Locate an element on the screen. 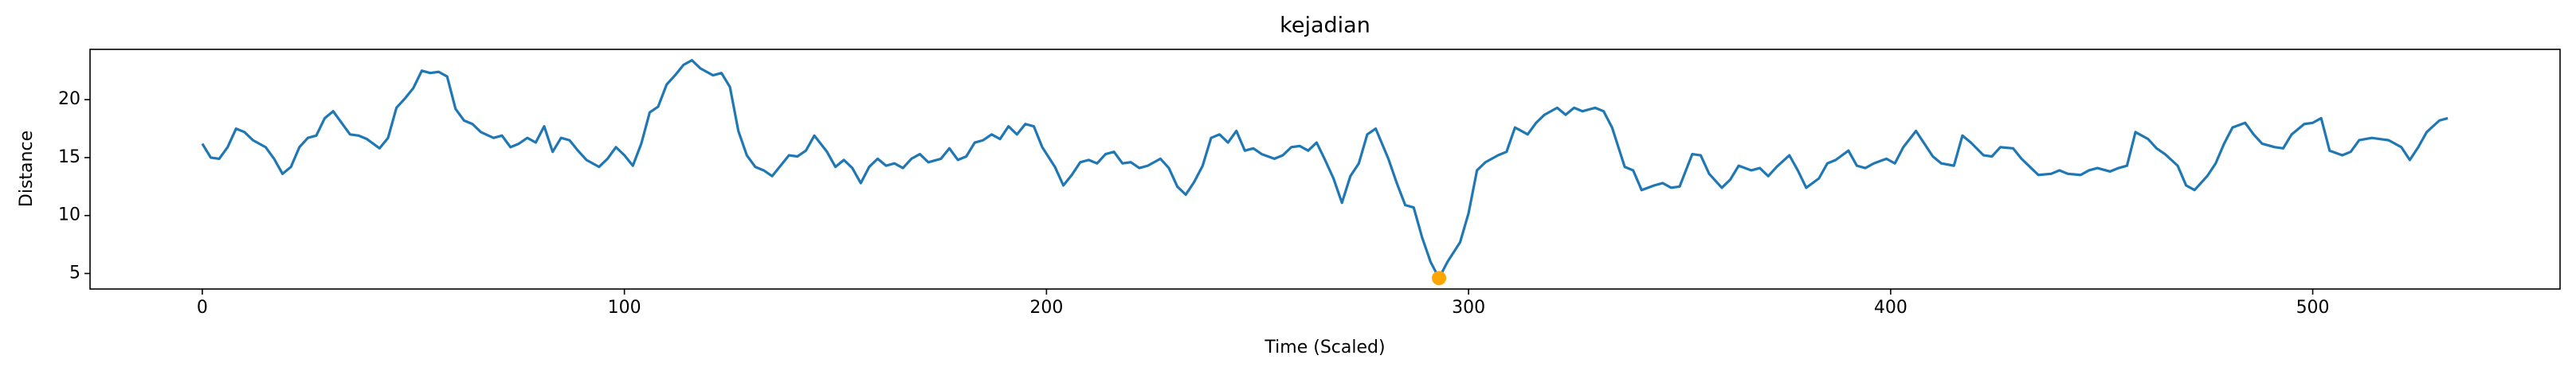  x-tick-label: 500 is located at coordinates (2313, 308).